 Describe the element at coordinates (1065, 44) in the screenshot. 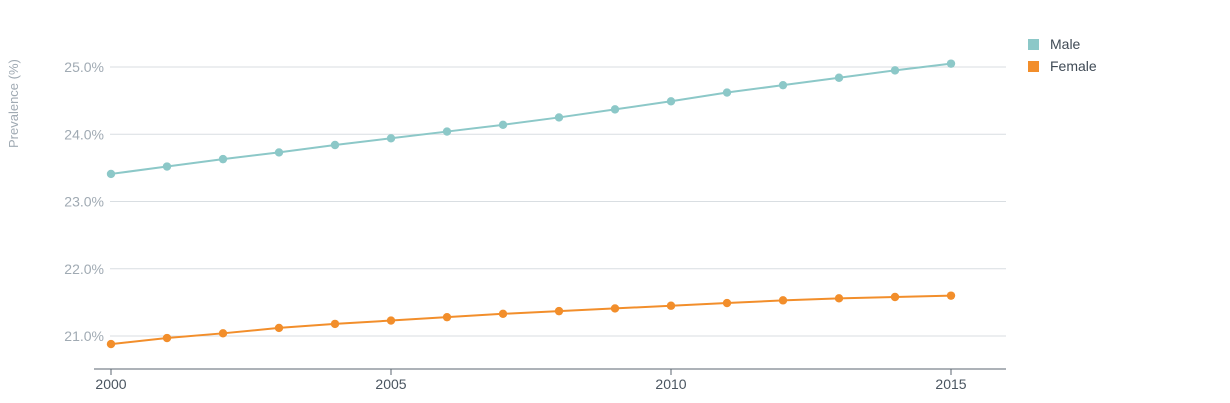

I see `legend-label-male: Male` at that location.